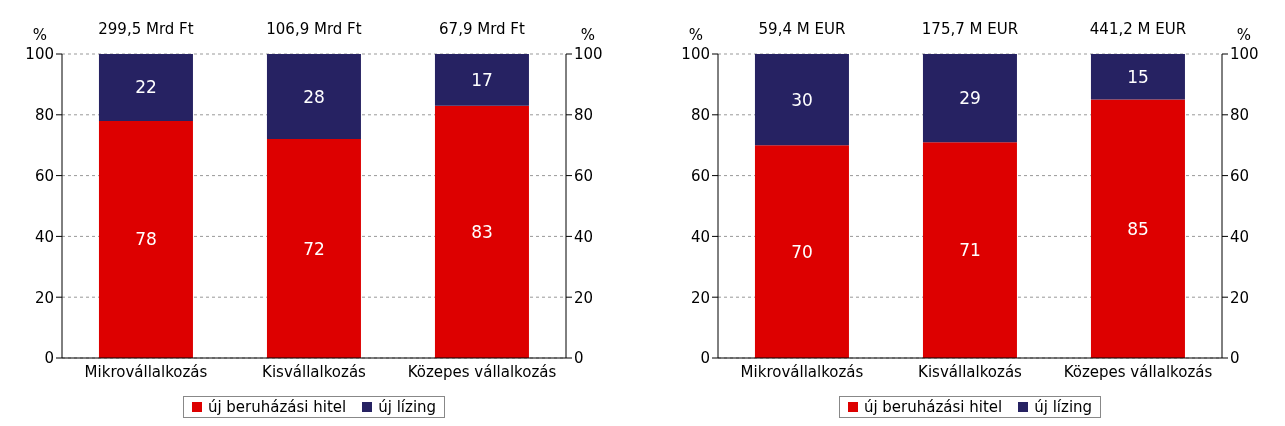 The height and width of the screenshot is (426, 1285). What do you see at coordinates (314, 29) in the screenshot?
I see `text: 106,9 Mrd Ft` at bounding box center [314, 29].